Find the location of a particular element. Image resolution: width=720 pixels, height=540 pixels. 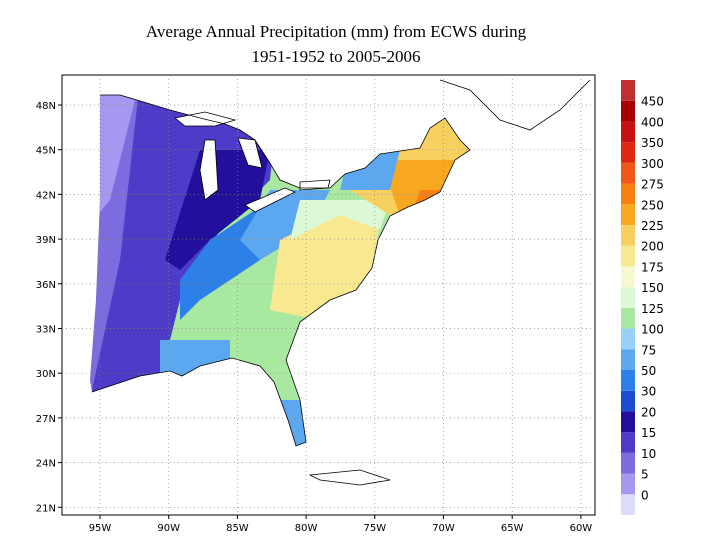

colorbar-label: 200 is located at coordinates (652, 247).